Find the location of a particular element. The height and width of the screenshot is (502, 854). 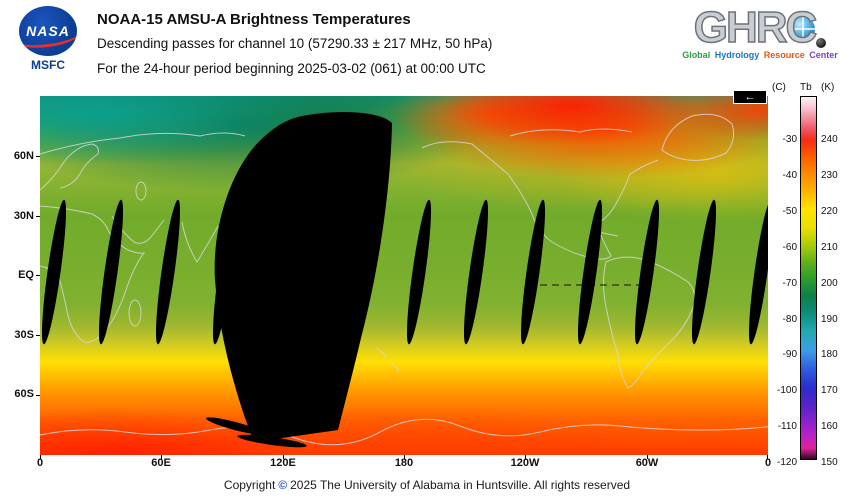

colorbar-c-label: -110 is located at coordinates (787, 426).